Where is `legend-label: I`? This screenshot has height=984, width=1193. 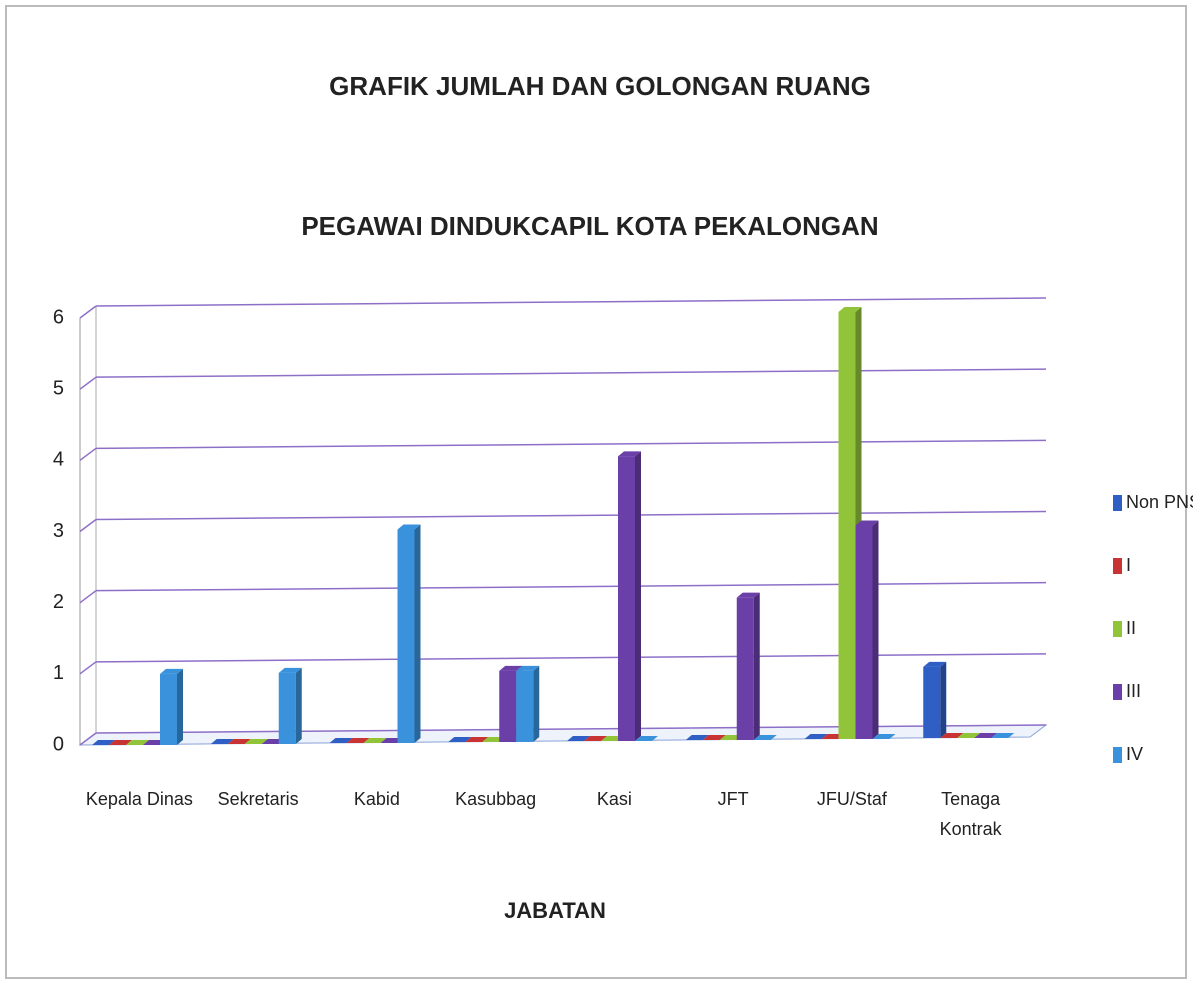
legend-label: I is located at coordinates (1128, 565).